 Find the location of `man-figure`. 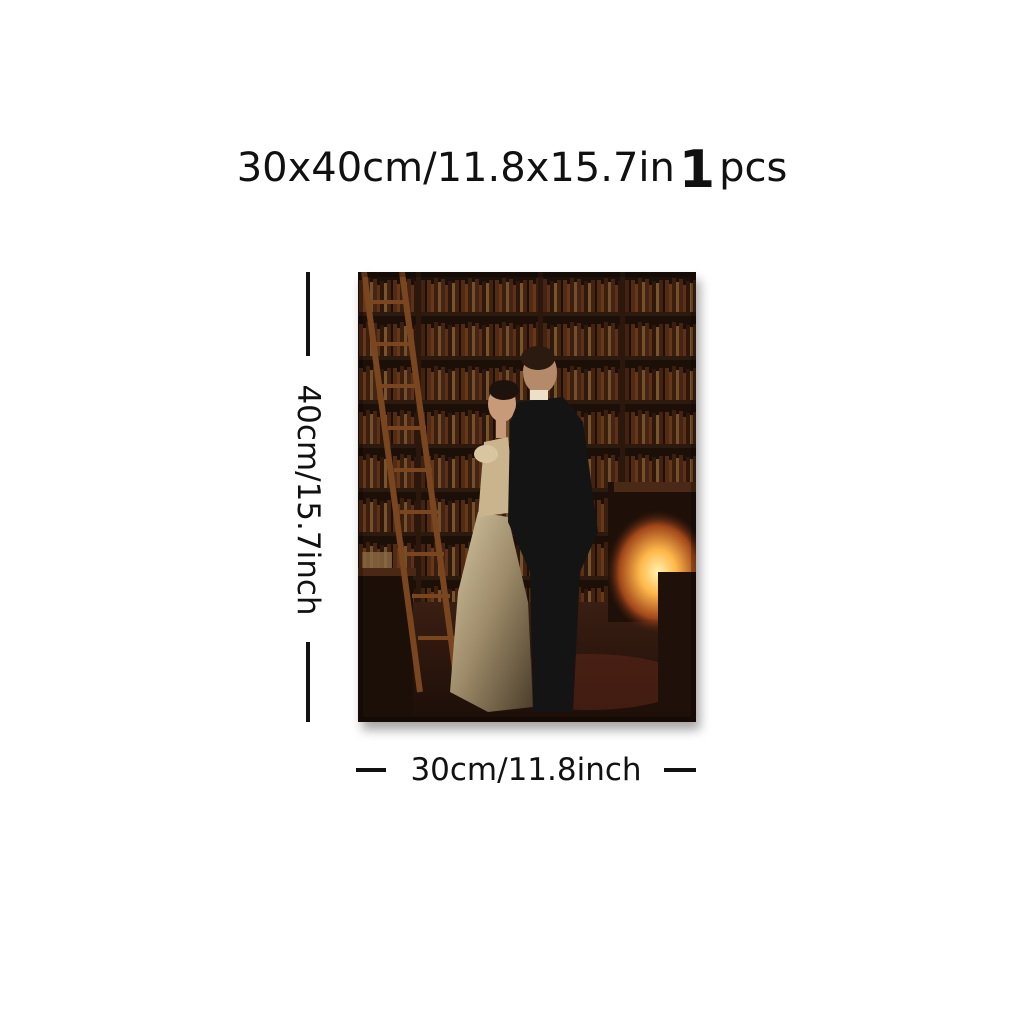

man-figure is located at coordinates (553, 529).